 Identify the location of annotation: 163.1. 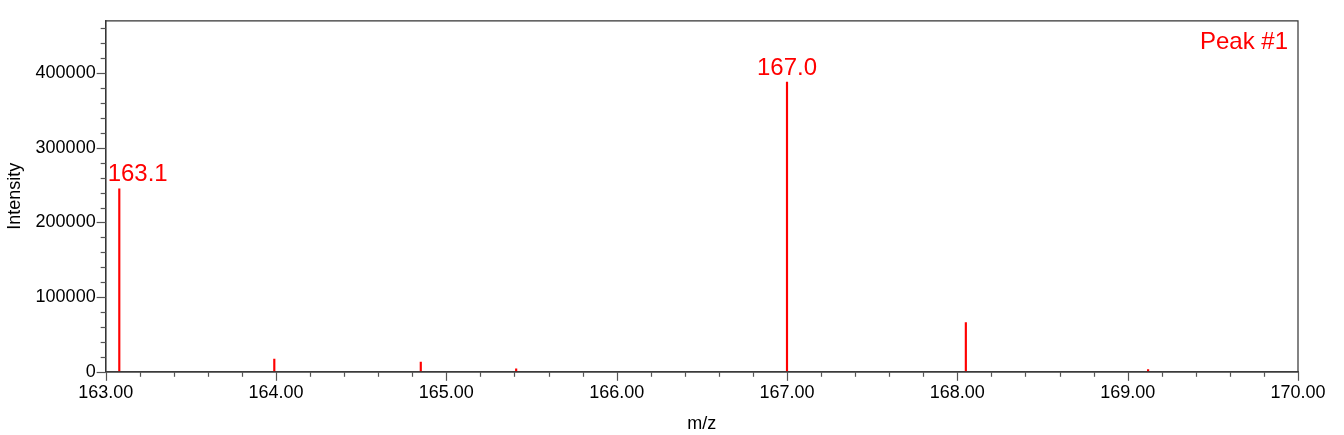
(137, 173).